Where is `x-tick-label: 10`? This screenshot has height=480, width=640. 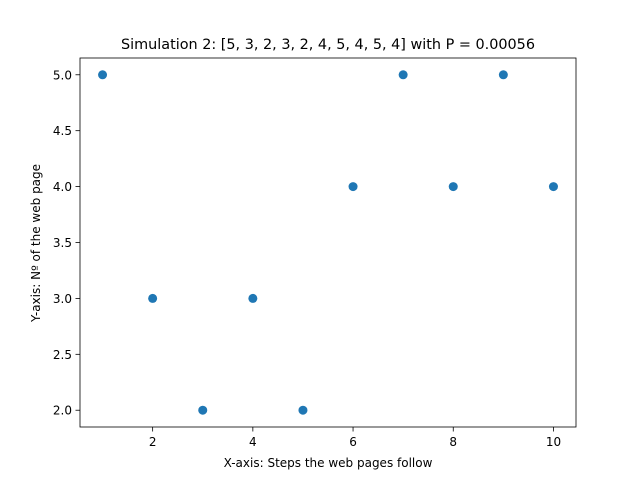 x-tick-label: 10 is located at coordinates (553, 442).